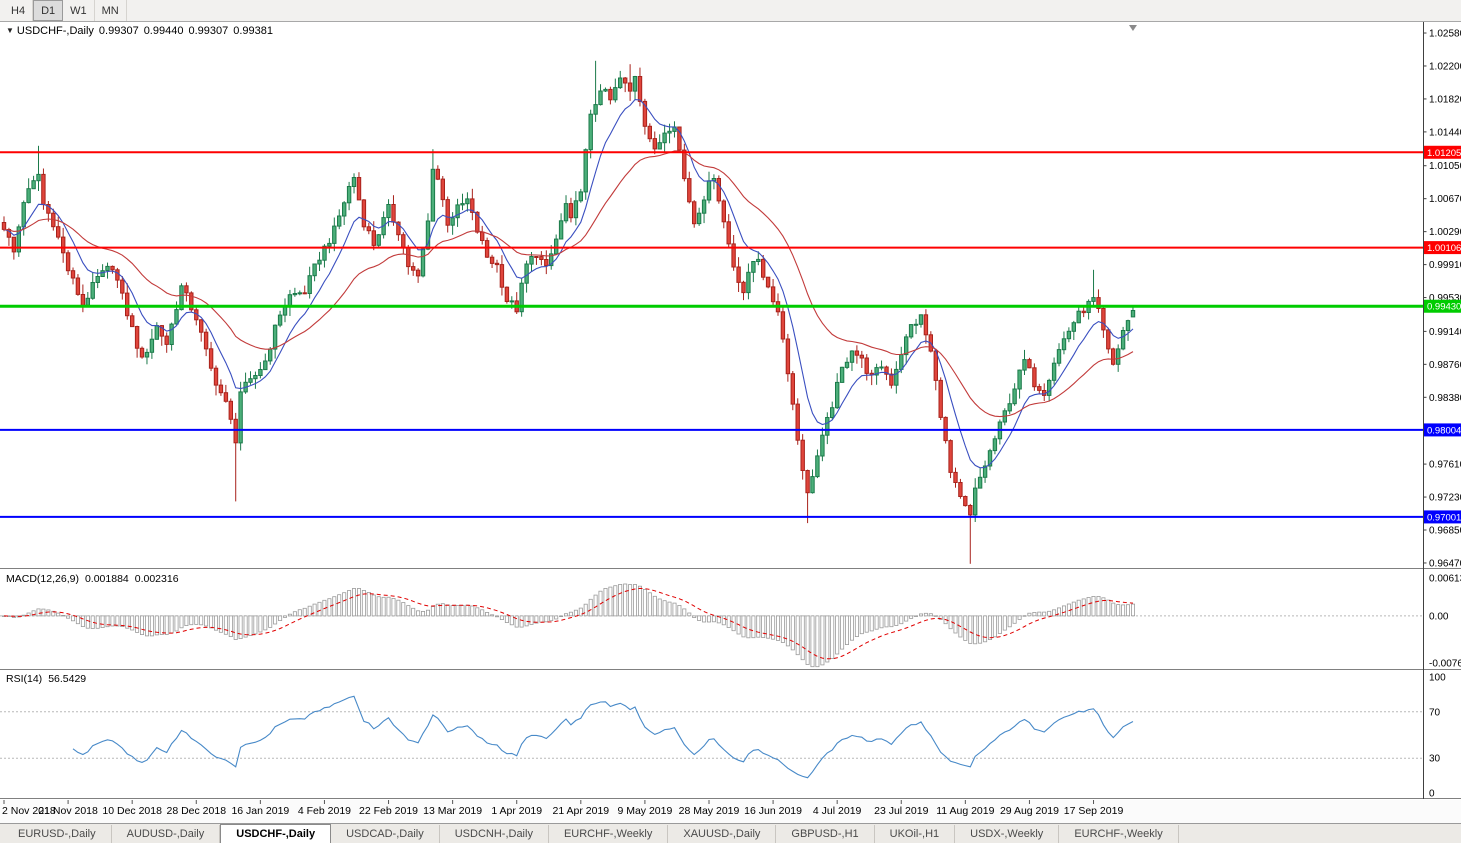  What do you see at coordinates (1445, 34) in the screenshot?
I see `price-tick-label: 1.02580` at bounding box center [1445, 34].